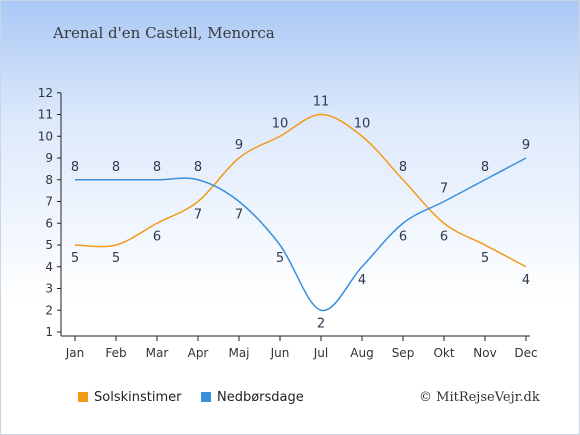  What do you see at coordinates (115, 353) in the screenshot?
I see `x-tick-label: Feb` at bounding box center [115, 353].